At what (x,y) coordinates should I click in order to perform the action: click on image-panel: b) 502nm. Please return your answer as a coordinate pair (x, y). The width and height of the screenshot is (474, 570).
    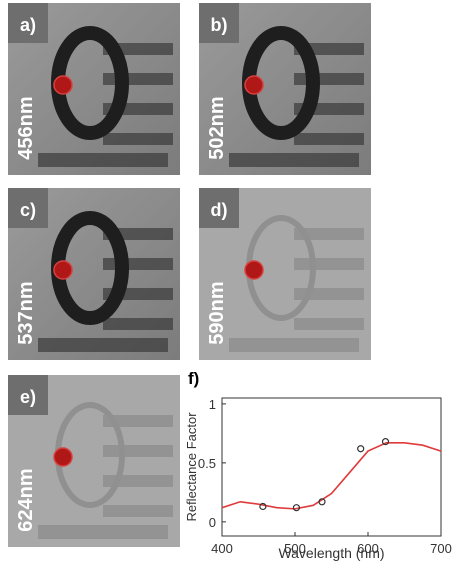
    Looking at the image, I should click on (285, 89).